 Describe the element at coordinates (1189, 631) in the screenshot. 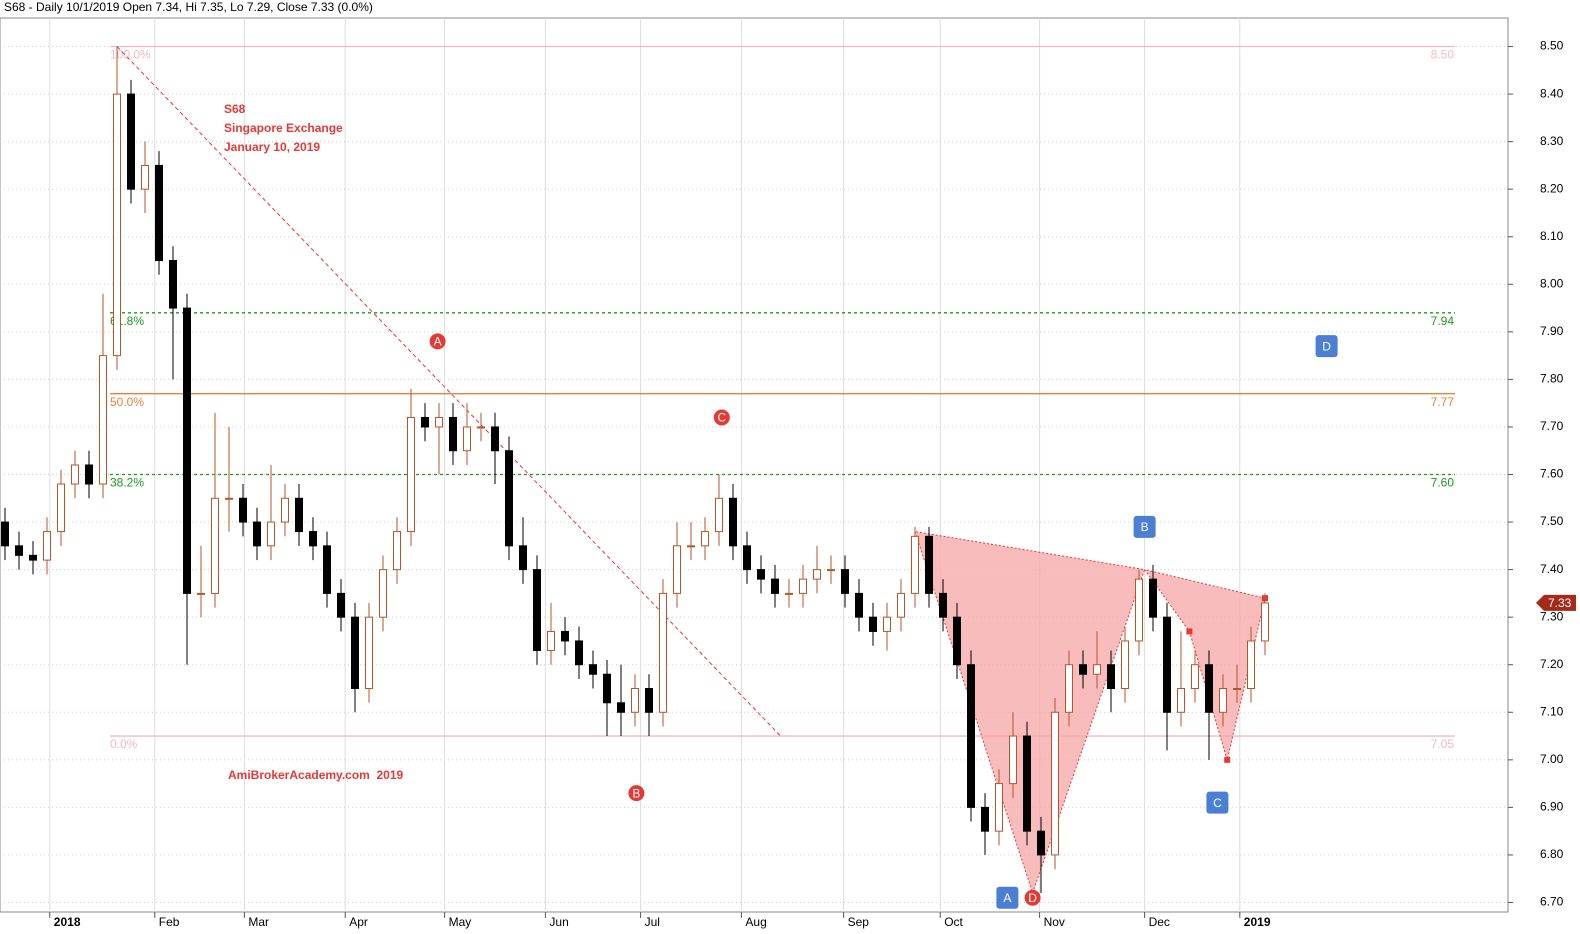

I see `pattern-point` at that location.